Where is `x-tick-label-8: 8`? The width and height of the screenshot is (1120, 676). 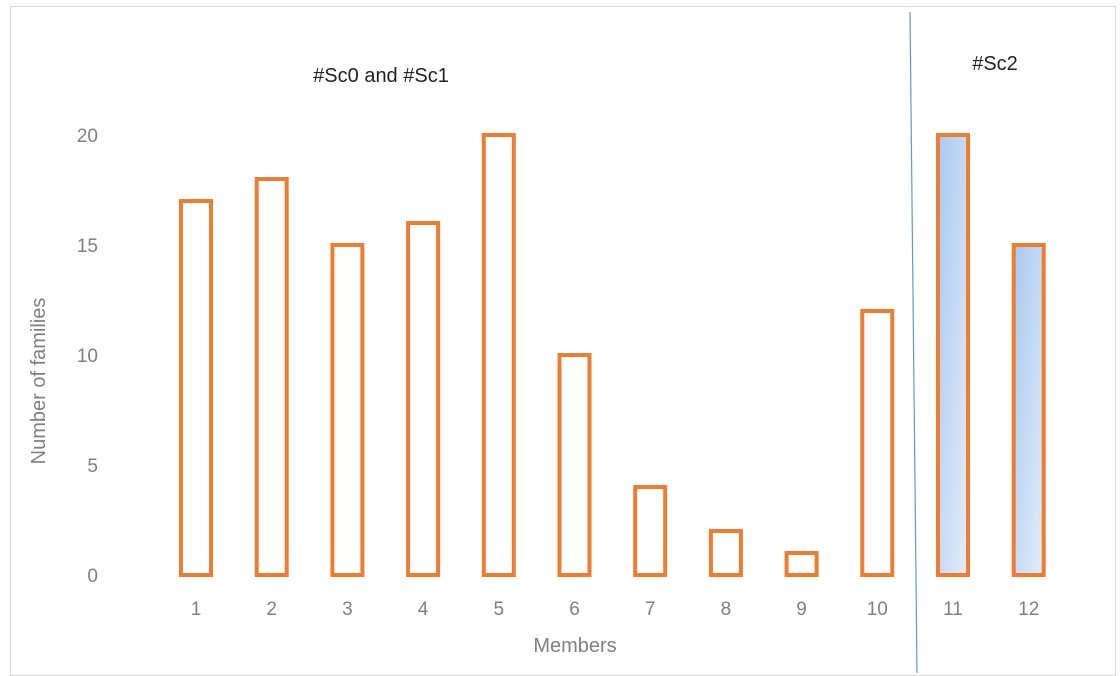 x-tick-label-8: 8 is located at coordinates (726, 609).